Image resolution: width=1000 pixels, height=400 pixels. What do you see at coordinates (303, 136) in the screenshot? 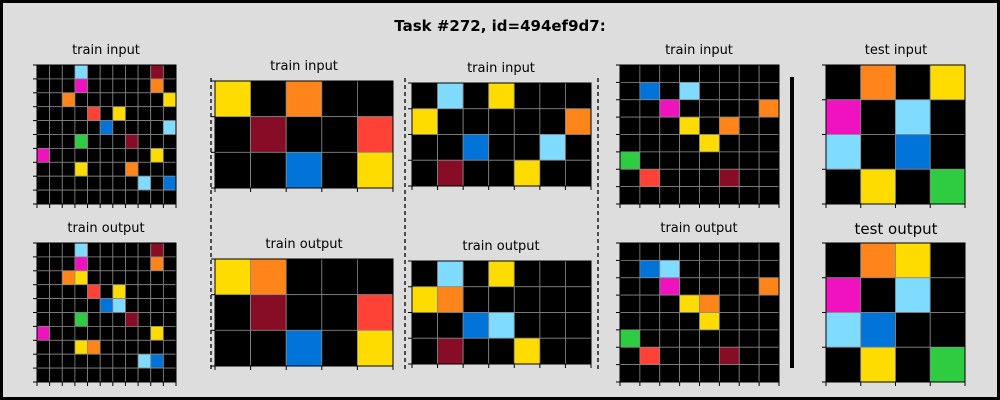
I see `pair-2-input-grid` at bounding box center [303, 136].